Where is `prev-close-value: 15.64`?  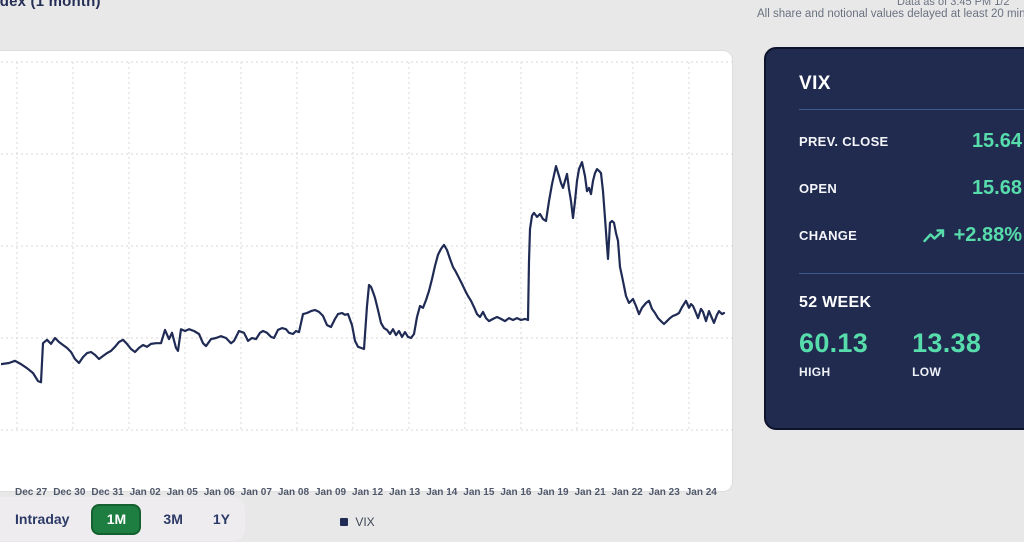
prev-close-value: 15.64 is located at coordinates (996, 141).